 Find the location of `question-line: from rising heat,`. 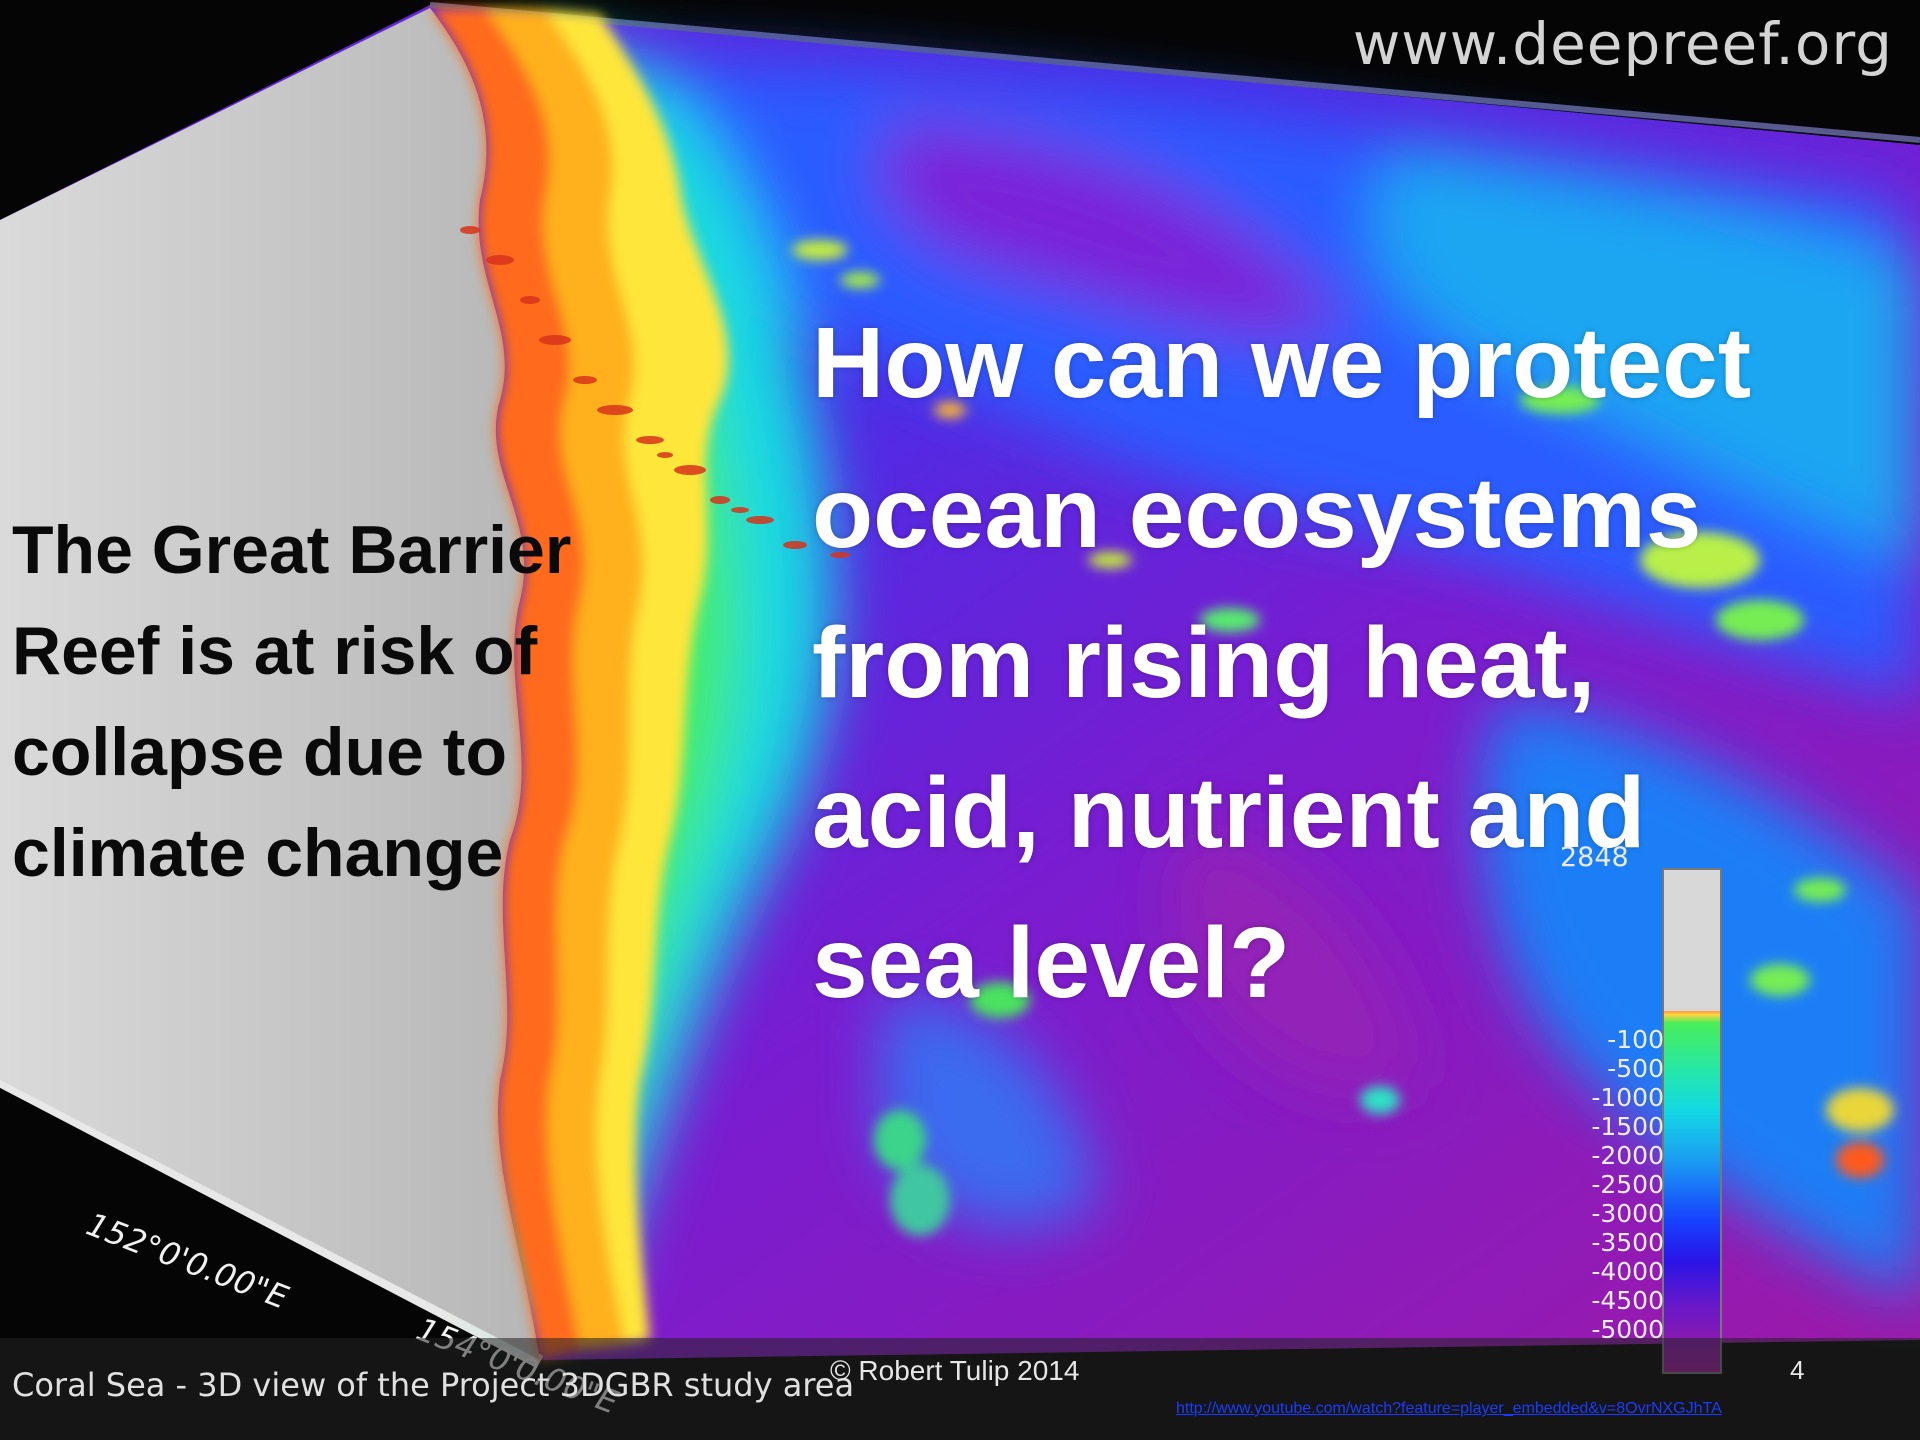

question-line: from rising heat, is located at coordinates (1204, 663).